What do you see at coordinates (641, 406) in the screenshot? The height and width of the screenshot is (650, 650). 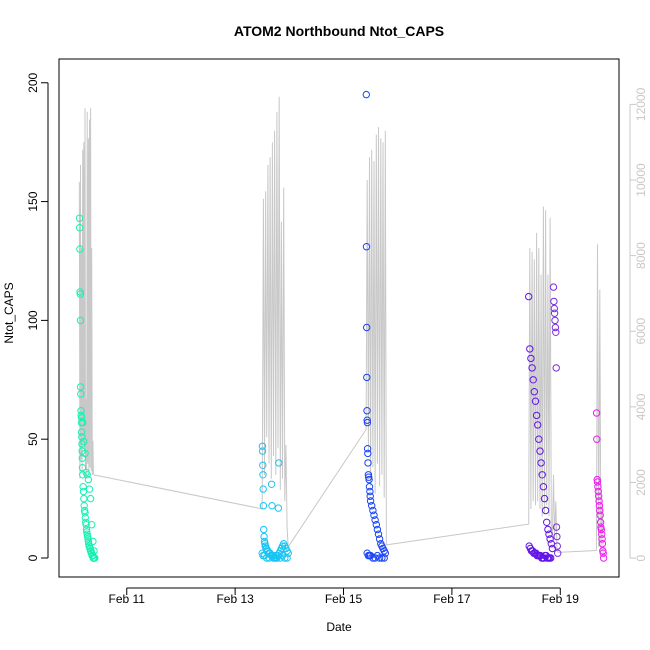 I see `y2-tick-label: 4000` at bounding box center [641, 406].